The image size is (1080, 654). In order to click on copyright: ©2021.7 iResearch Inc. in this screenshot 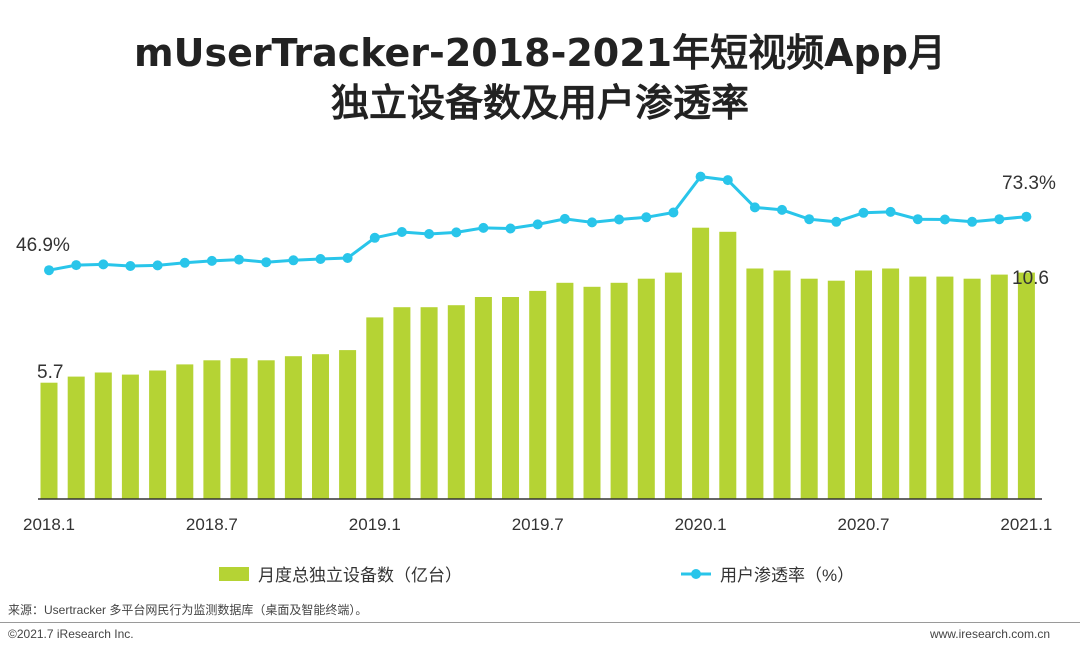, I will do `click(71, 634)`.